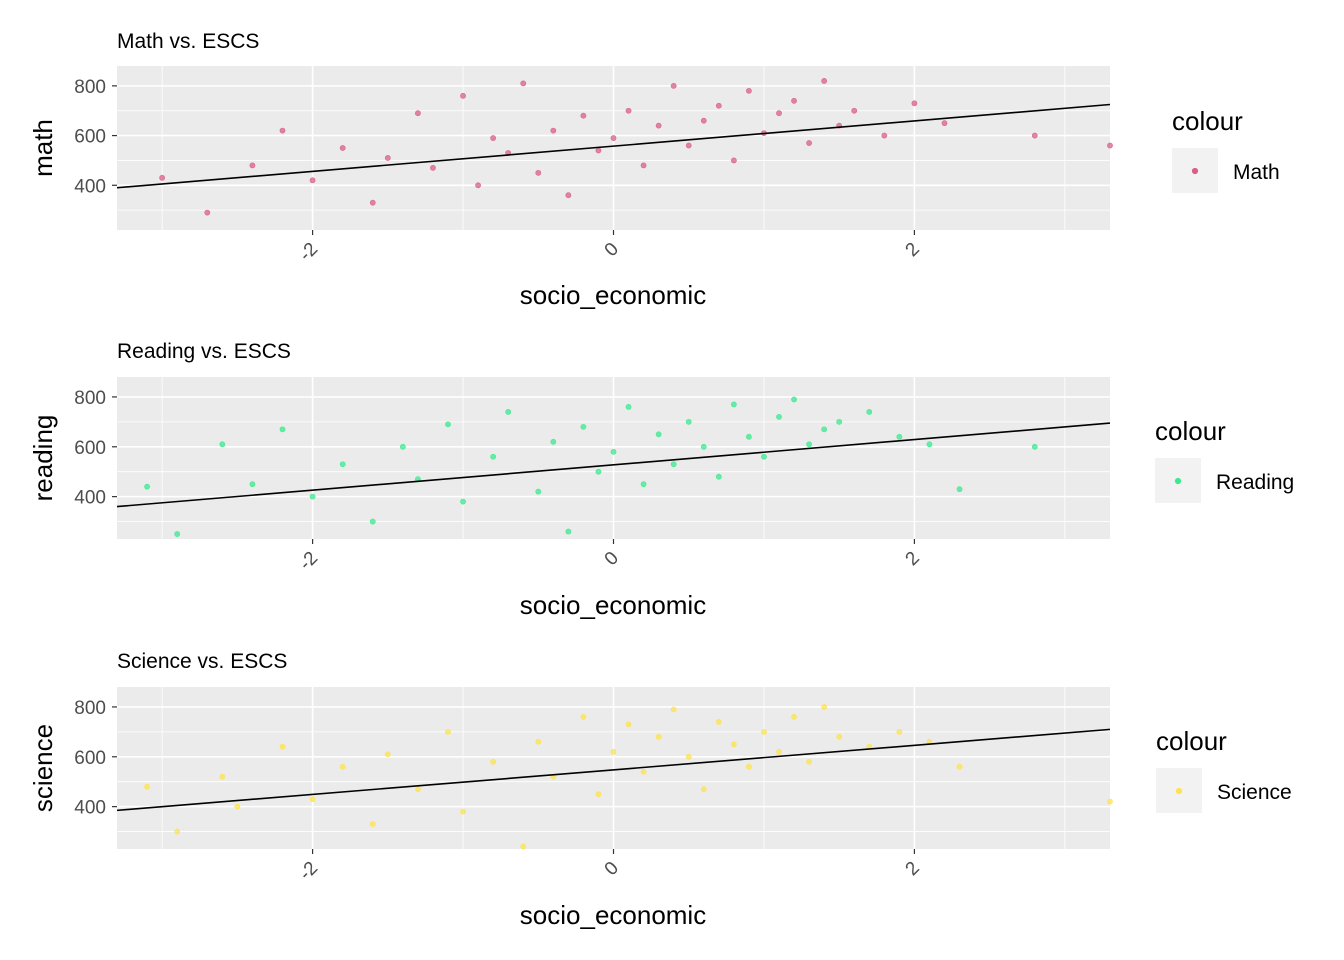 The image size is (1344, 960). I want to click on y-ticks: 400 600 800, so click(95, 758).